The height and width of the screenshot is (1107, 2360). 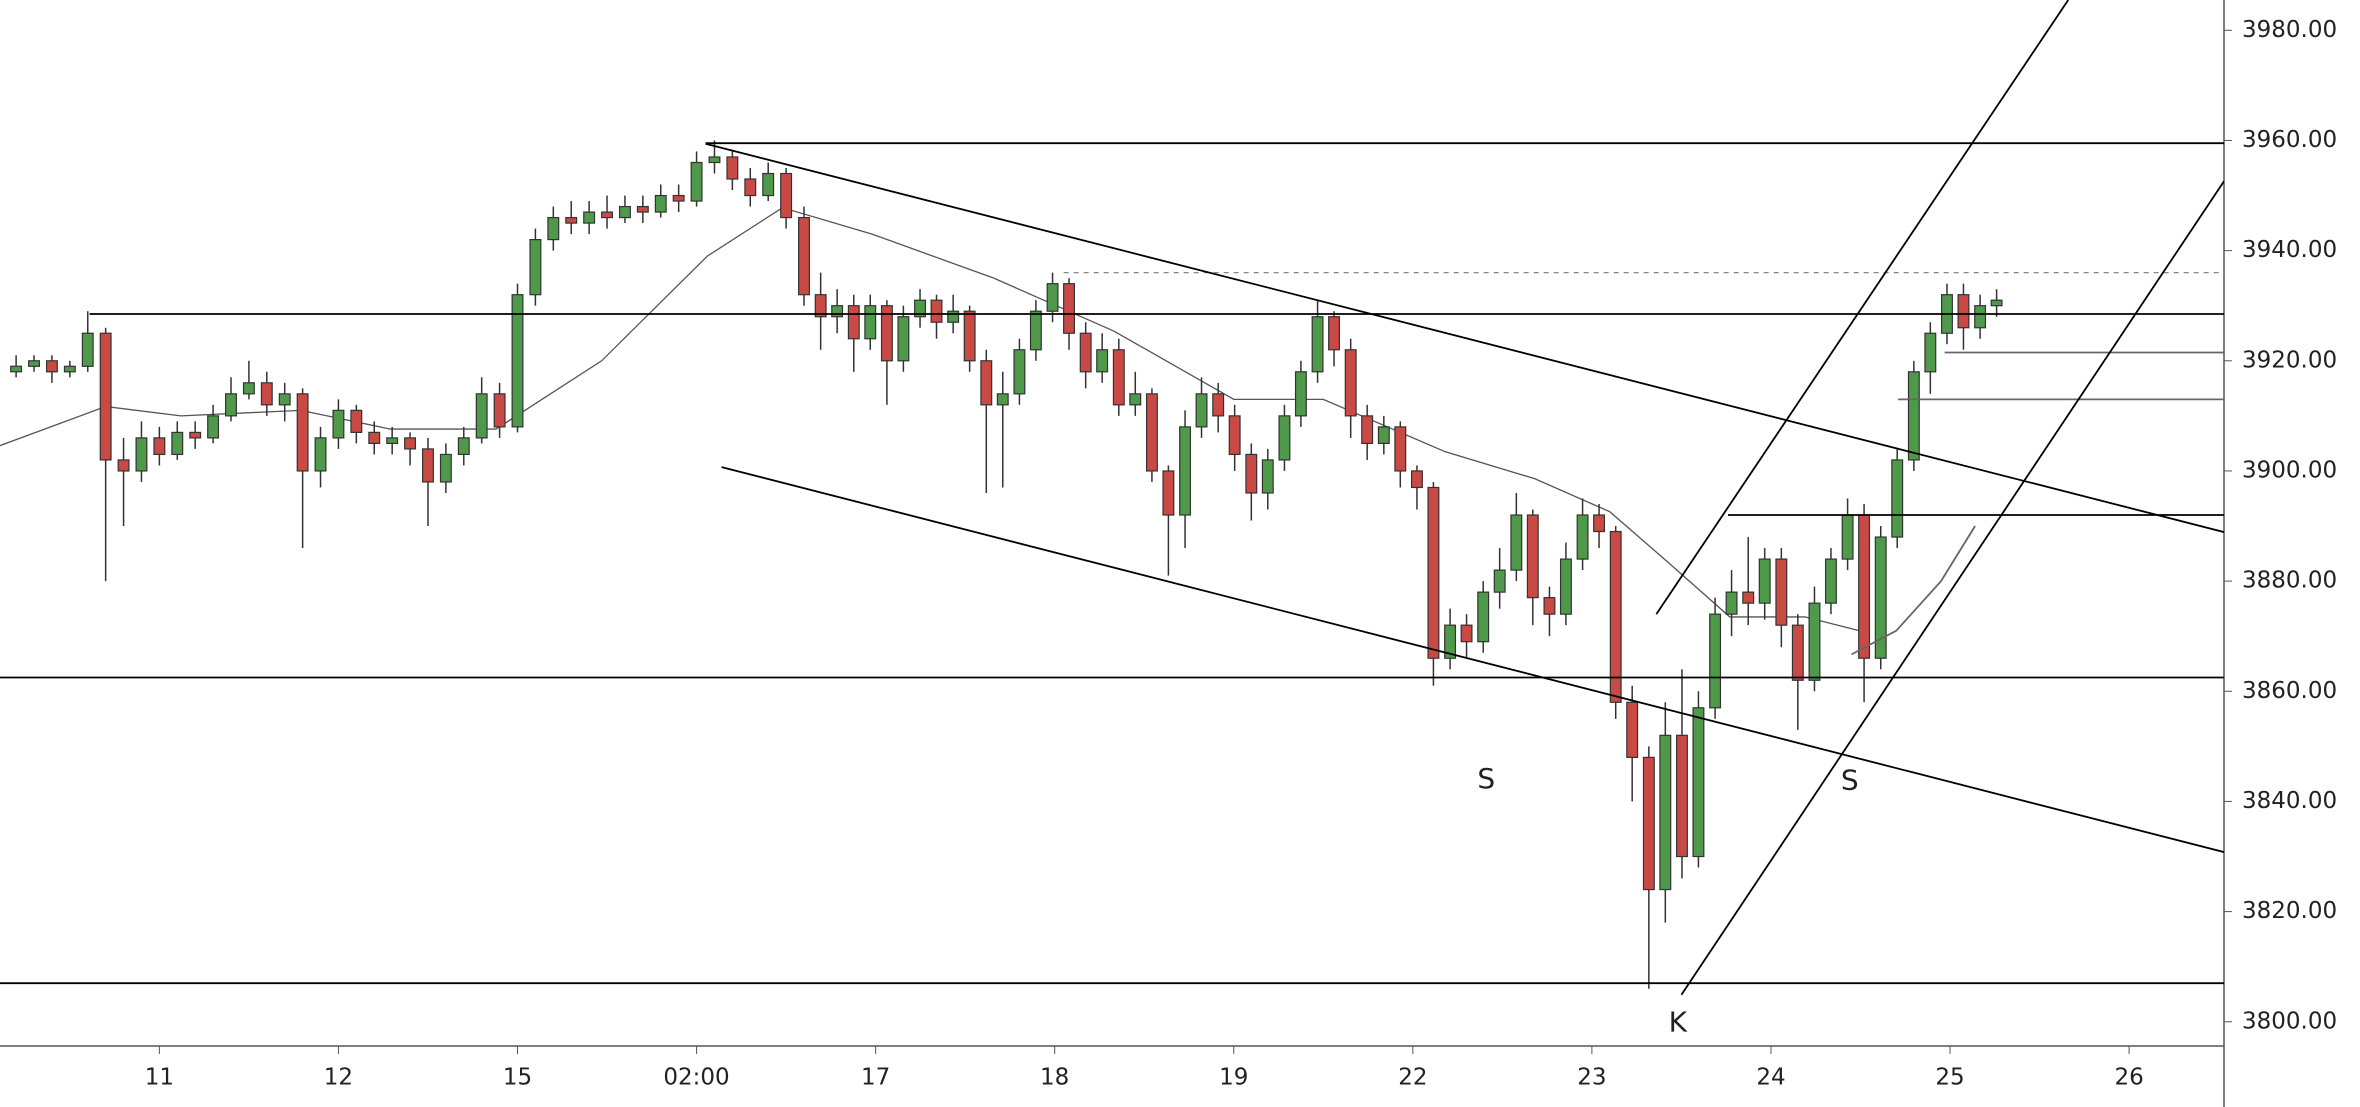 What do you see at coordinates (2289, 911) in the screenshot?
I see `y-tick-label: 3820.00` at bounding box center [2289, 911].